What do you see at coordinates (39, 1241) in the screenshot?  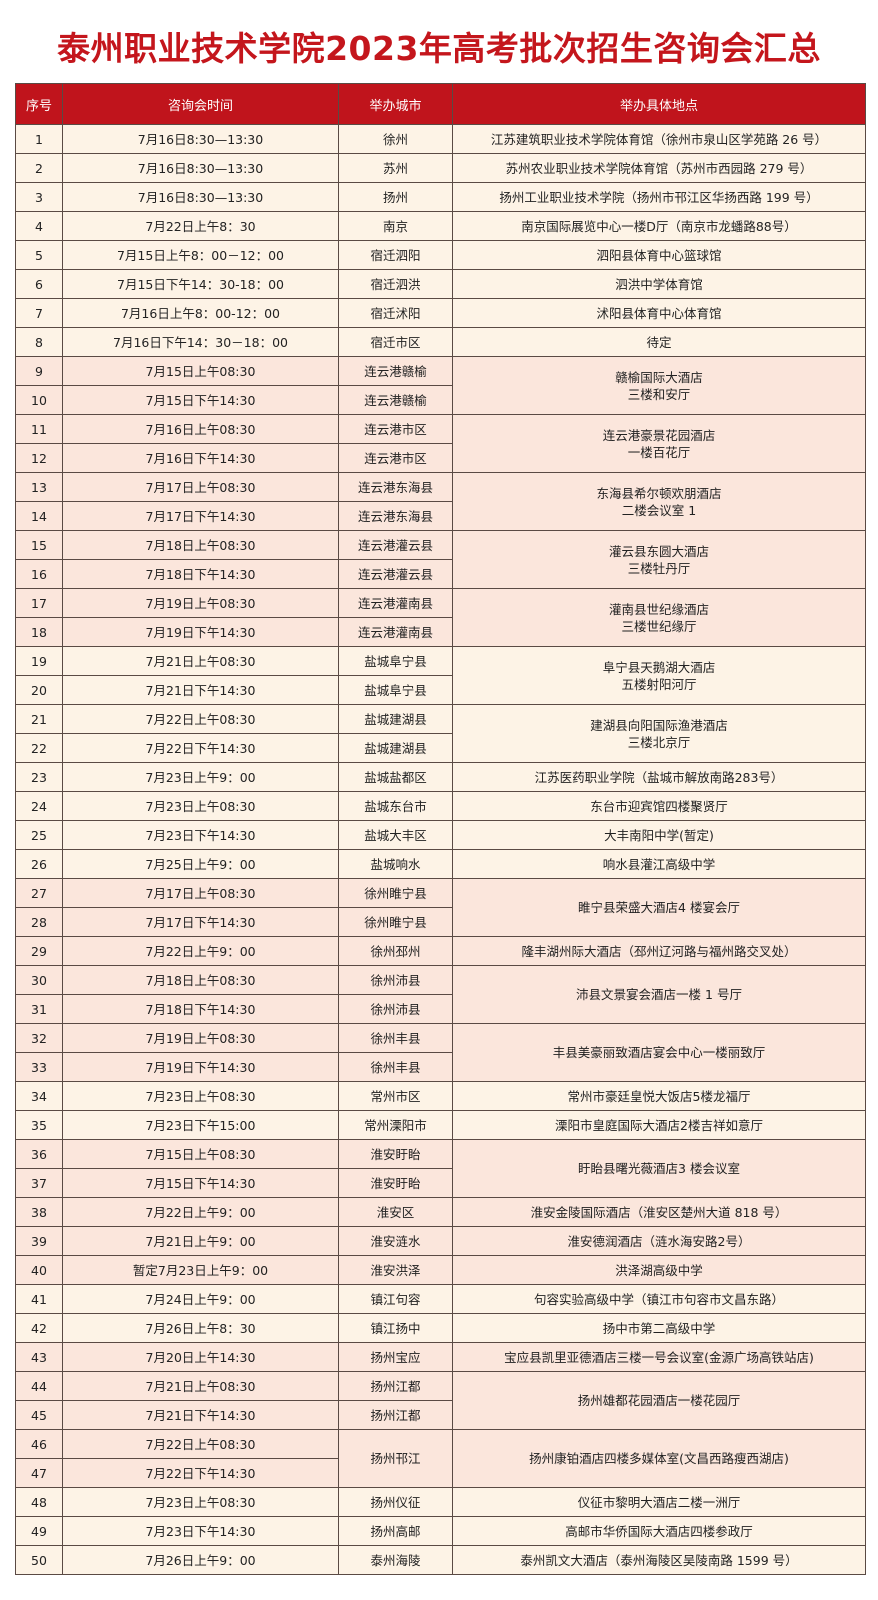 I see `cell-index: 39` at bounding box center [39, 1241].